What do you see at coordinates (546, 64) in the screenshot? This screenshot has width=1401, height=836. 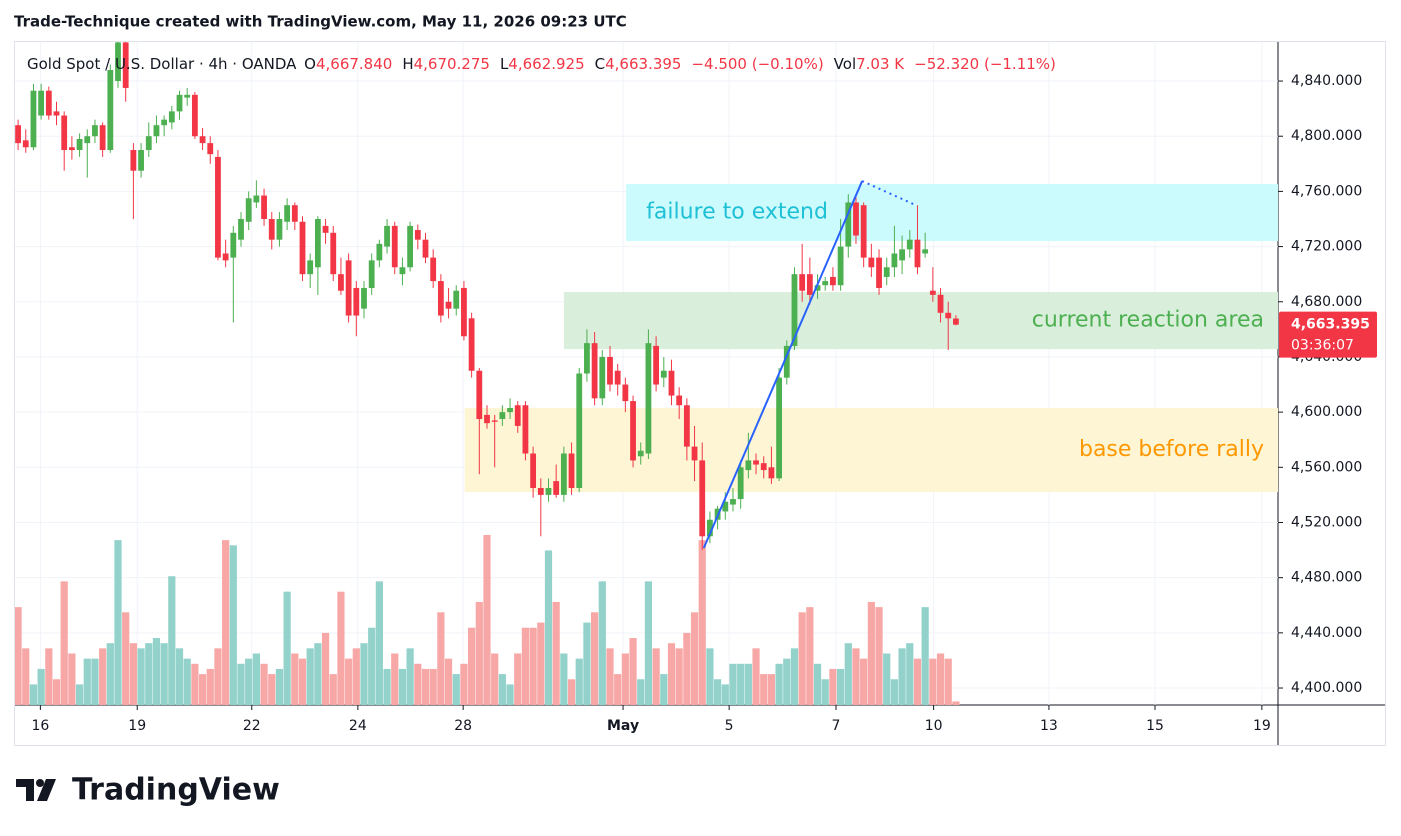 I see `legend-value: 4,662.925` at bounding box center [546, 64].